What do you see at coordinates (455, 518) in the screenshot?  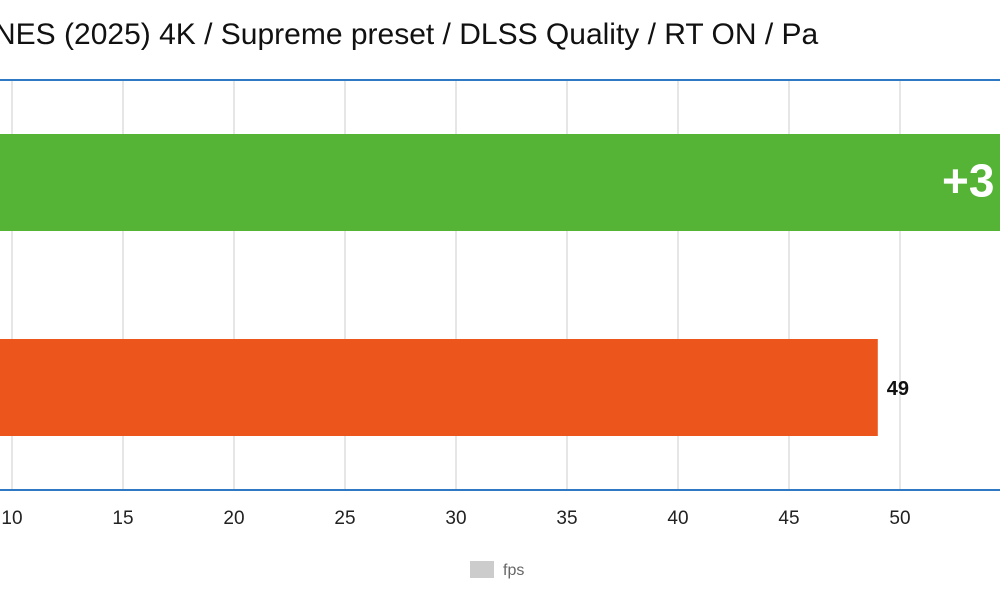 I see `x-tick-label: 30` at bounding box center [455, 518].